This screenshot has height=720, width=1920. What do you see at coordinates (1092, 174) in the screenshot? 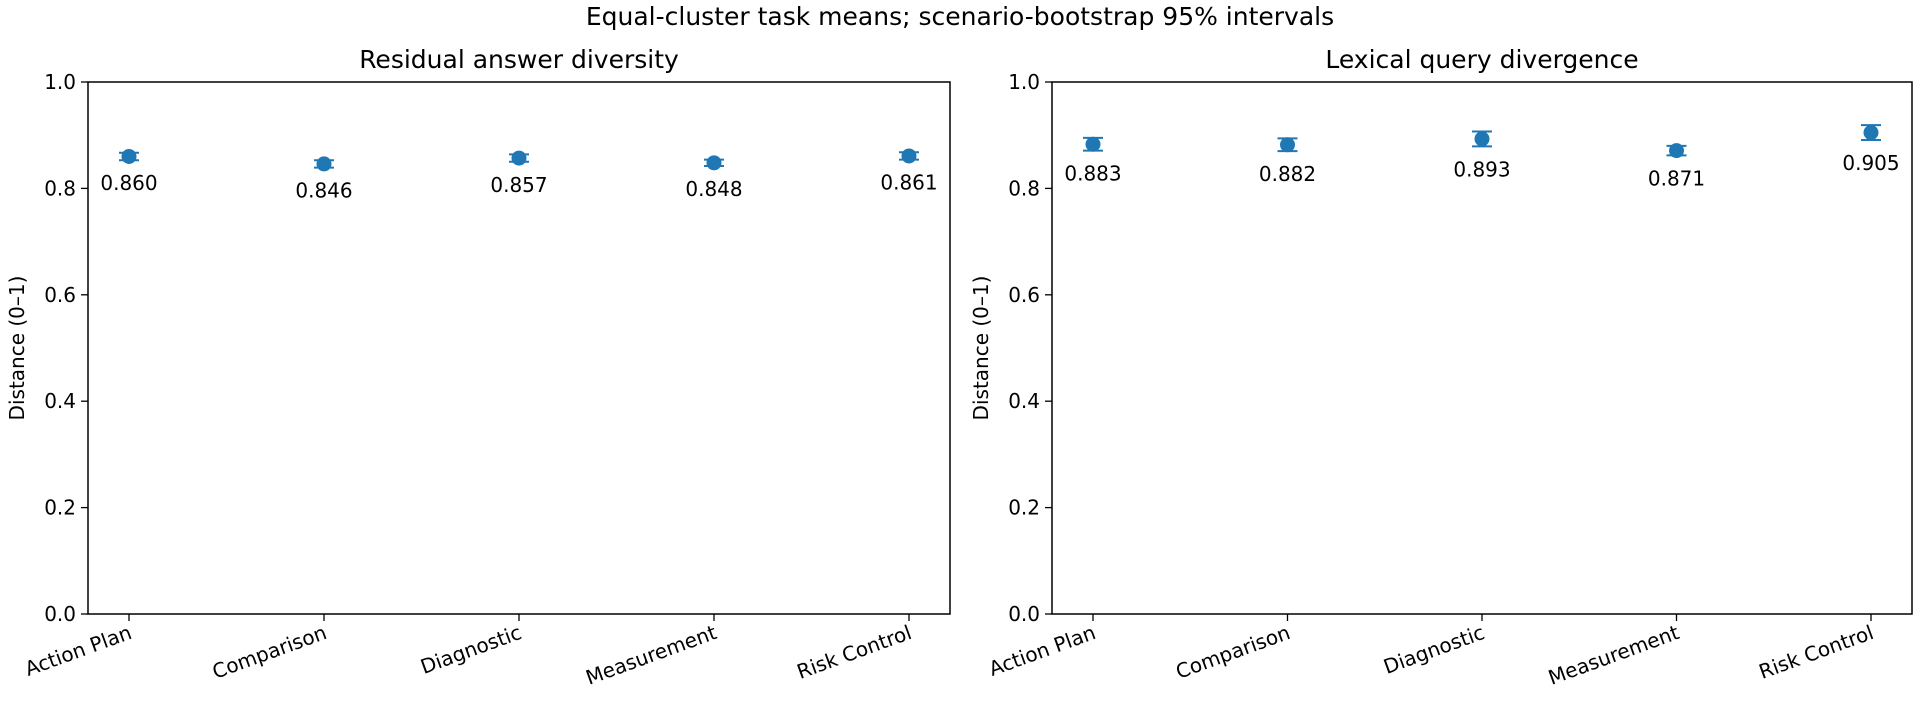
I see `data-label: 0.883` at bounding box center [1092, 174].